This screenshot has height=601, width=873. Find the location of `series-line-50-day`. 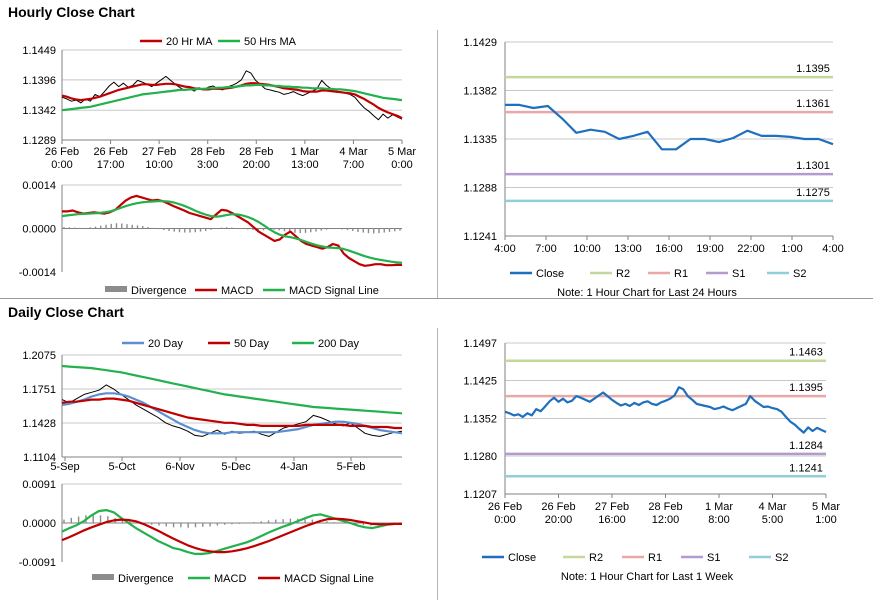

series-line-50-day is located at coordinates (231, 413).